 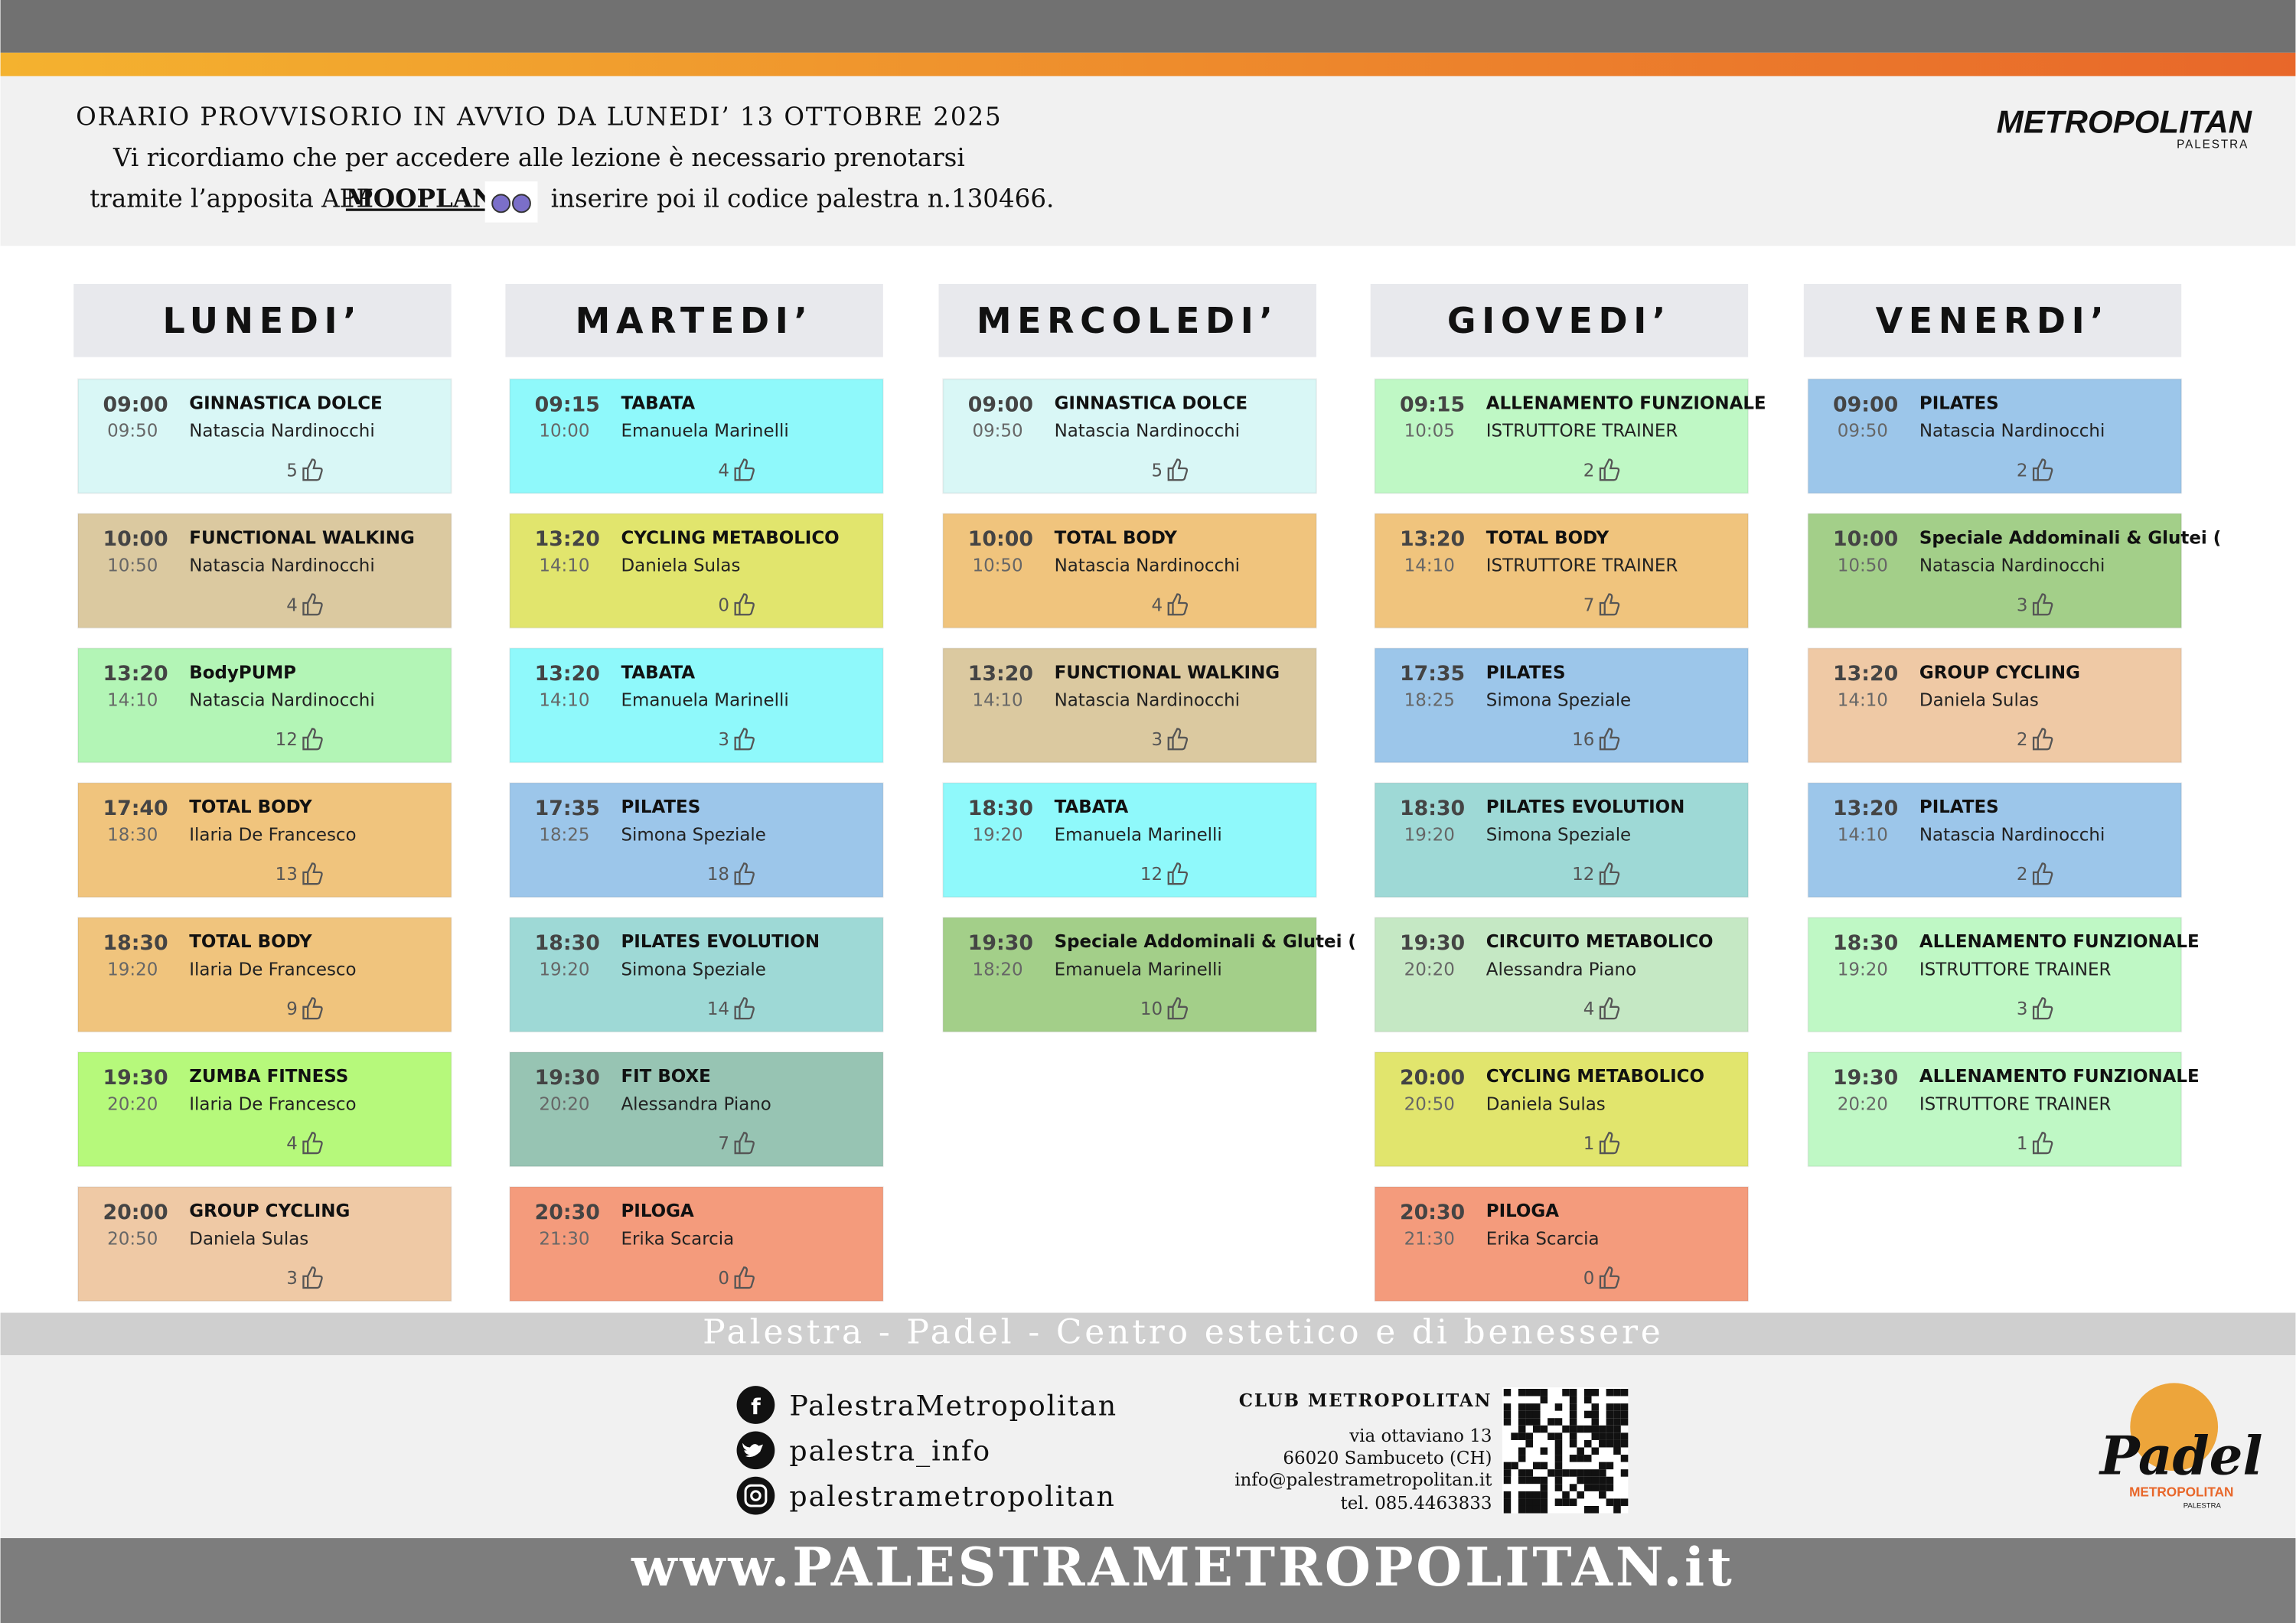 I want to click on qr-code, so click(x=1565, y=1451).